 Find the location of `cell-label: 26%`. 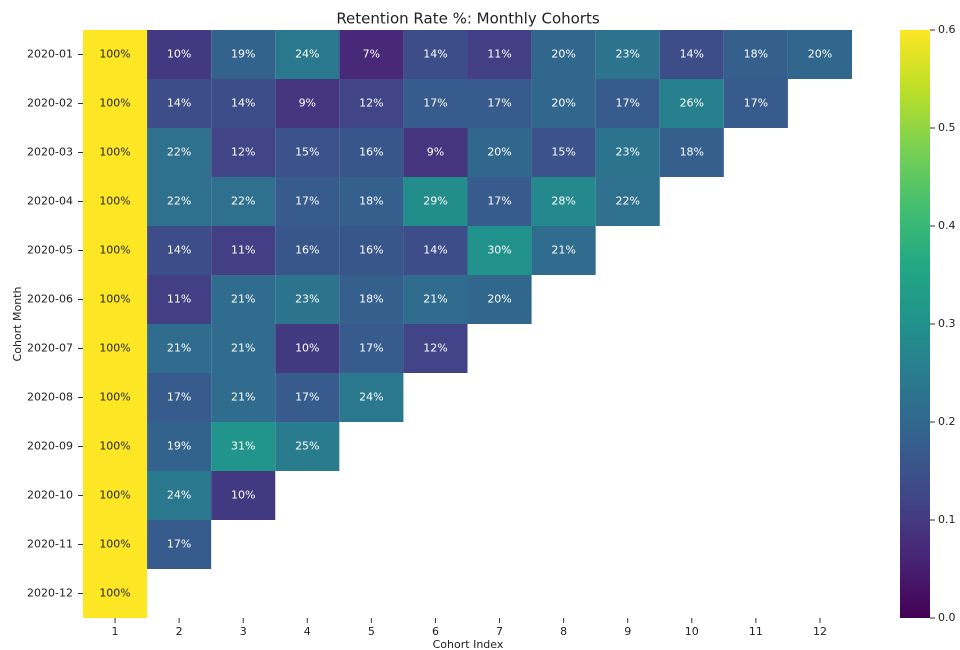

cell-label: 26% is located at coordinates (692, 103).